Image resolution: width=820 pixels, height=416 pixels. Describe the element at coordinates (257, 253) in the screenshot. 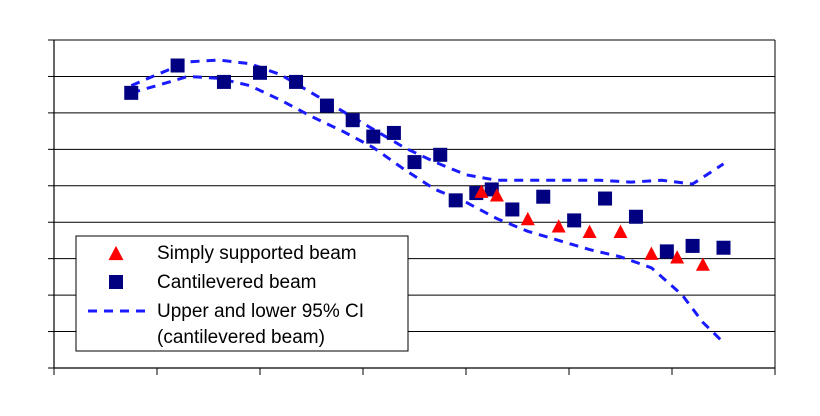

I see `legend-label: Simply supported beam` at that location.